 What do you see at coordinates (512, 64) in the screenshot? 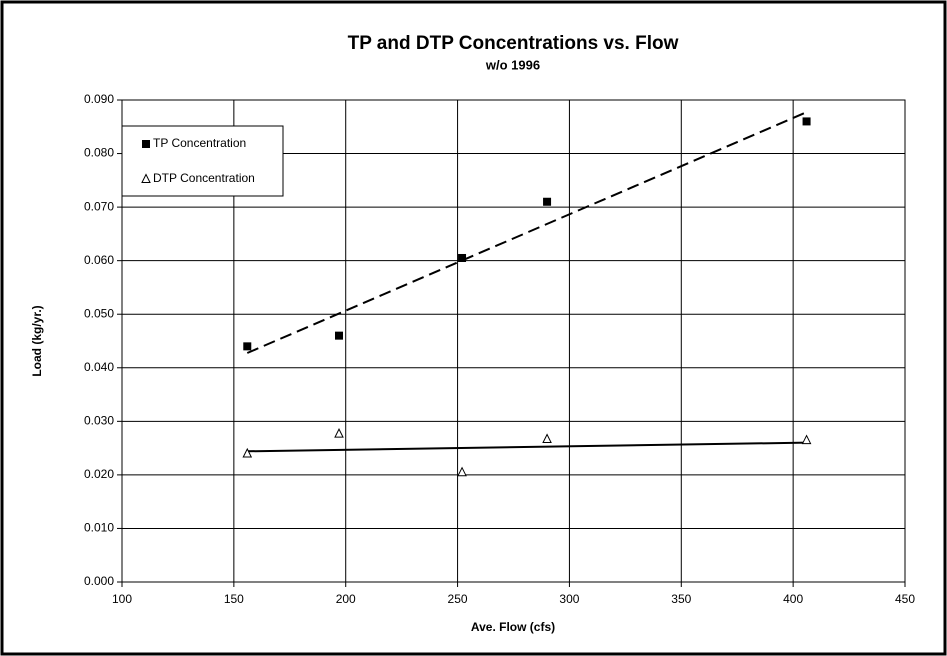
I see `chart-subtitle: w/o 1996` at bounding box center [512, 64].